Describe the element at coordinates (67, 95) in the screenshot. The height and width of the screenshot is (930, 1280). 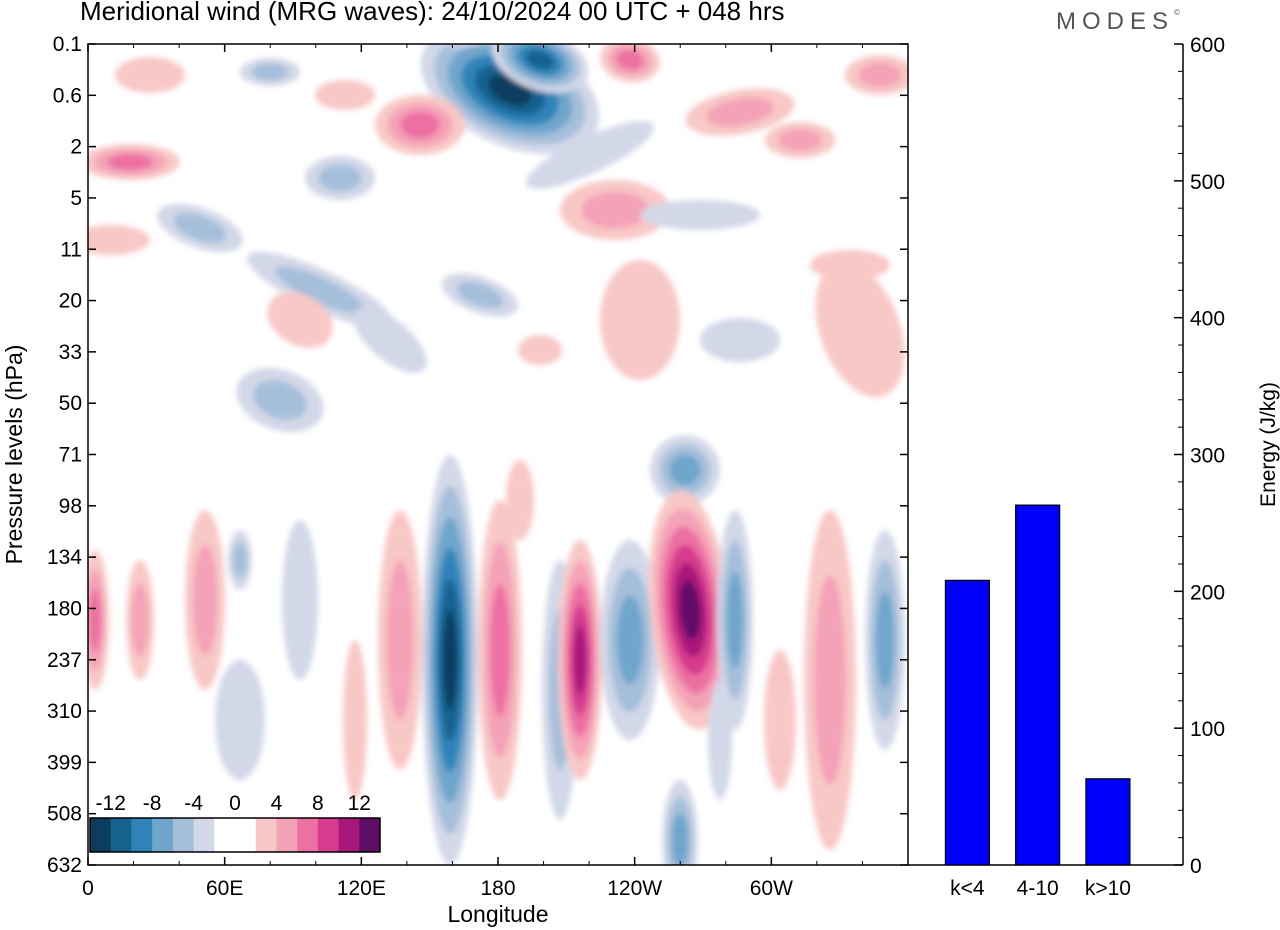
I see `y-tick-label: 0.6` at that location.